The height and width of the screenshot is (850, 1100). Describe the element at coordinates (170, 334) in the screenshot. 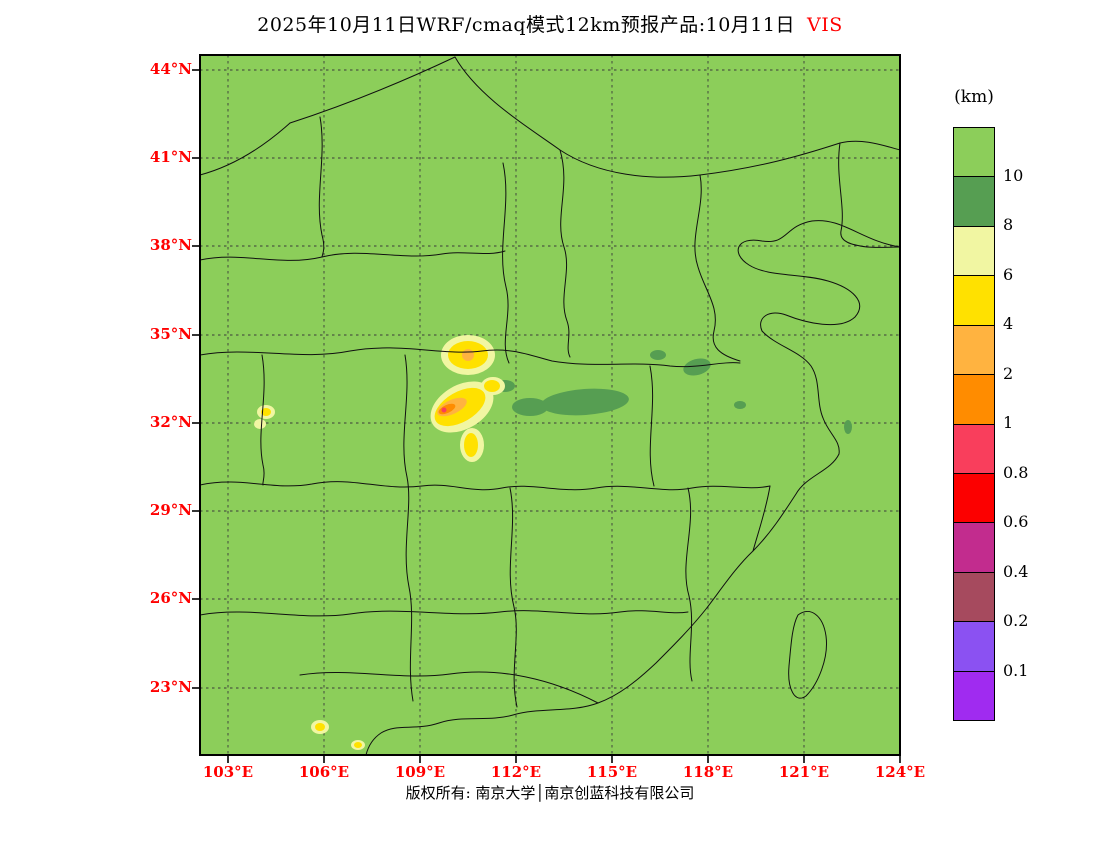

I see `lat-label-35n: 35°N` at that location.